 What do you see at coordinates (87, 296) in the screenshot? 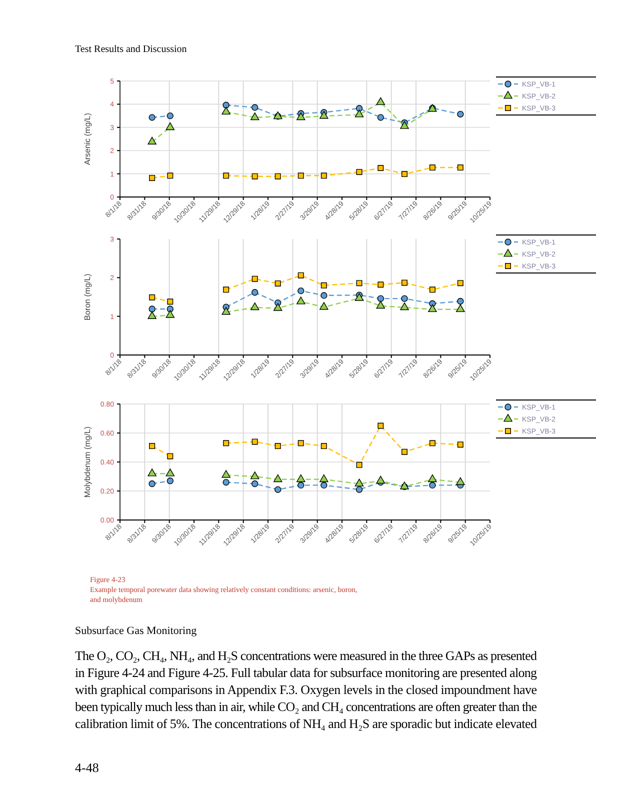
I see `y-axis-title: Boron (mg/L)` at bounding box center [87, 296].